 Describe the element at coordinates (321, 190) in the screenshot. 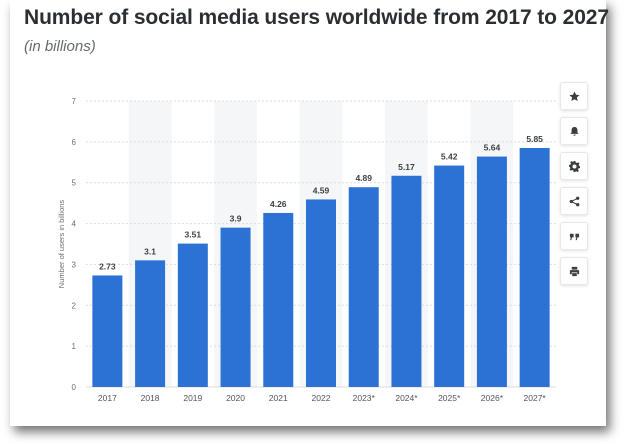

I see `data-label: 4.59` at that location.